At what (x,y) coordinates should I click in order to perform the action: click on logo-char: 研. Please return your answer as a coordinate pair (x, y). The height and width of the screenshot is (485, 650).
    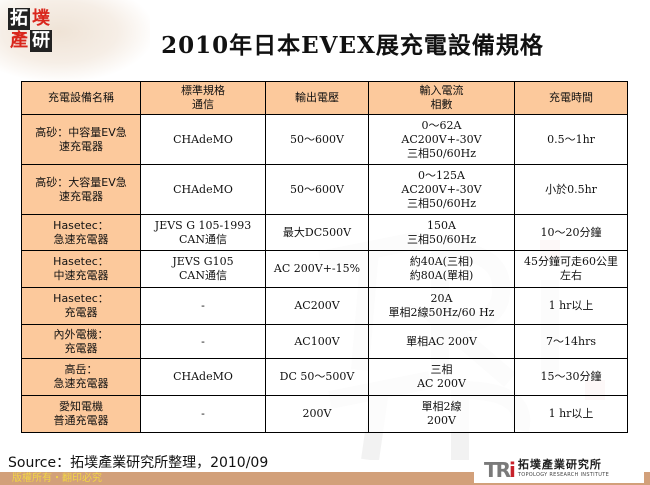
    Looking at the image, I should click on (41, 41).